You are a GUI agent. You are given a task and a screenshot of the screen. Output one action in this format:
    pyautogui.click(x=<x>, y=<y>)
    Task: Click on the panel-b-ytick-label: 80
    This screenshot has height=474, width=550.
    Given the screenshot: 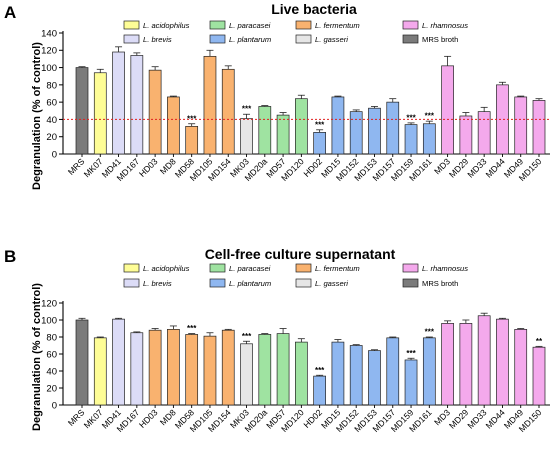 What is the action you would take?
    pyautogui.click(x=51, y=337)
    